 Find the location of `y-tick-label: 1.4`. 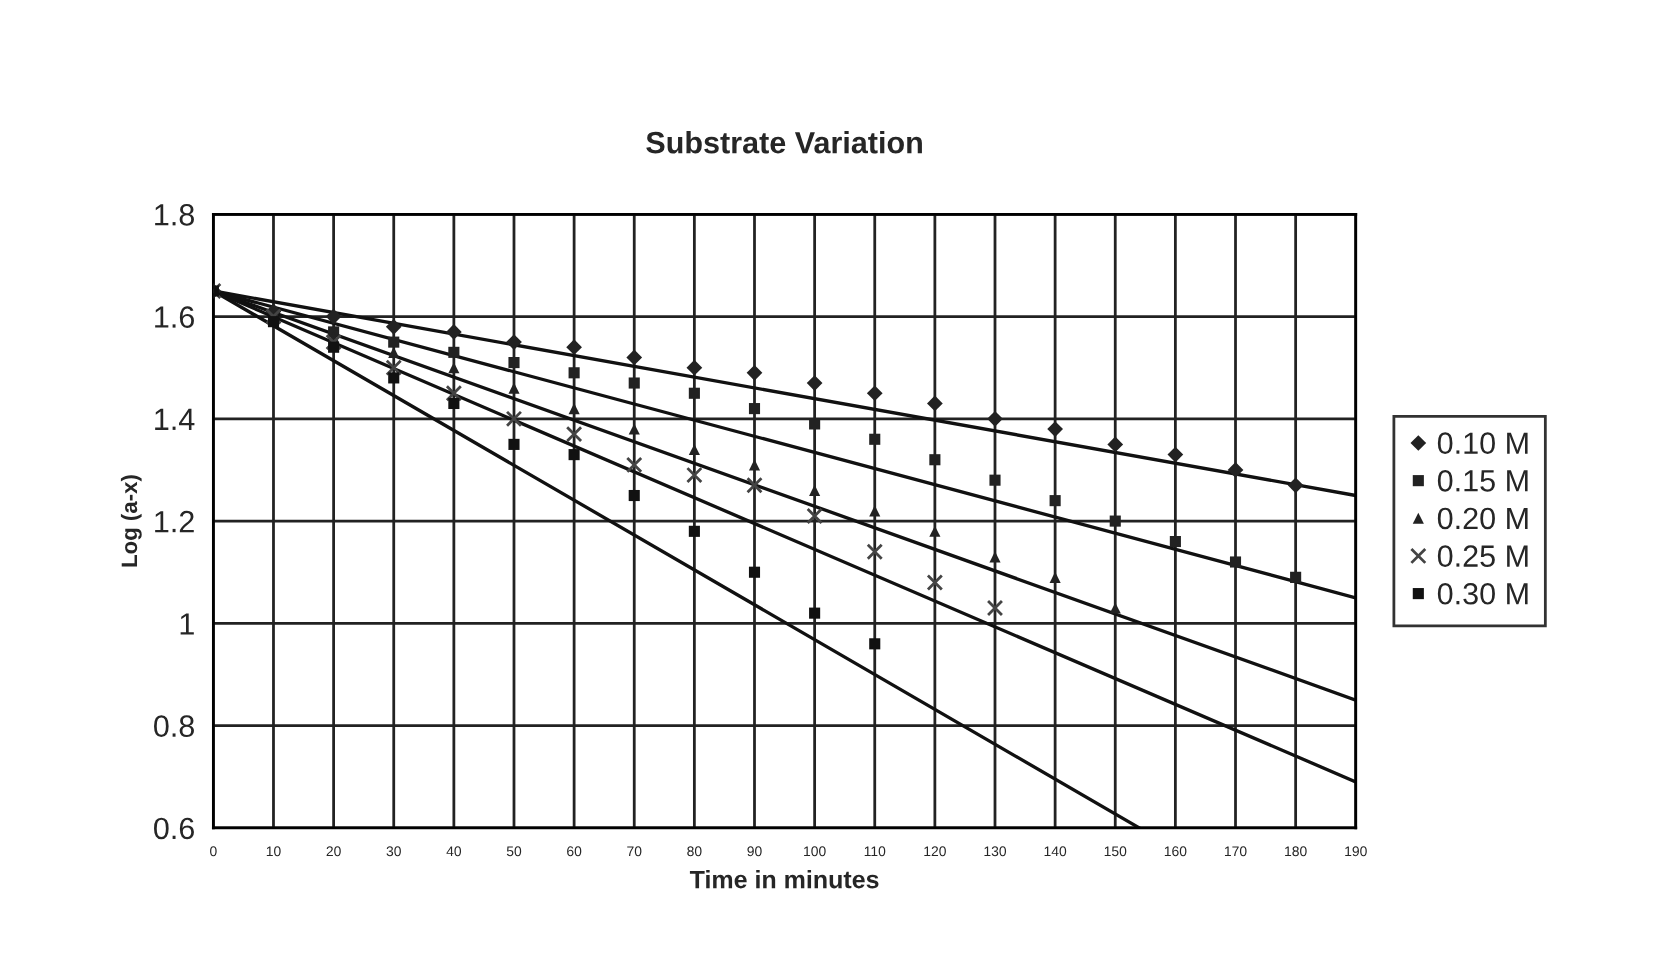

y-tick-label: 1.4 is located at coordinates (175, 419).